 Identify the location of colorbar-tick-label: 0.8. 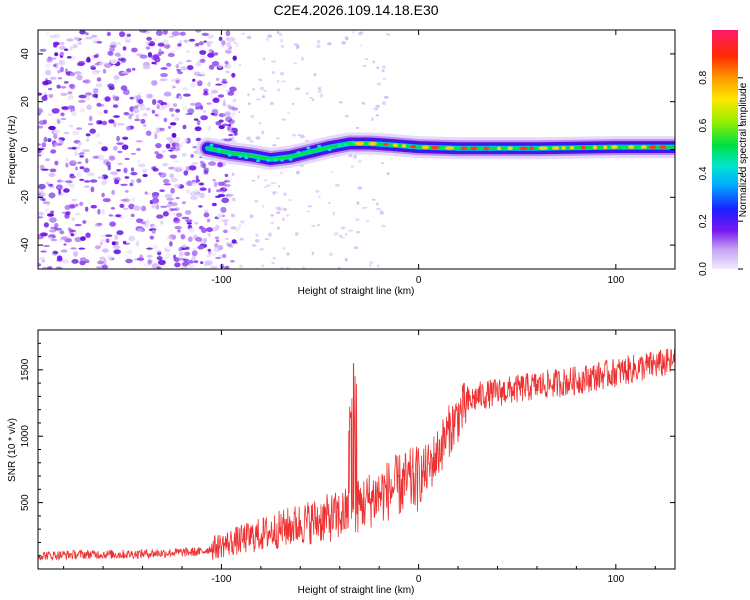
(703, 77).